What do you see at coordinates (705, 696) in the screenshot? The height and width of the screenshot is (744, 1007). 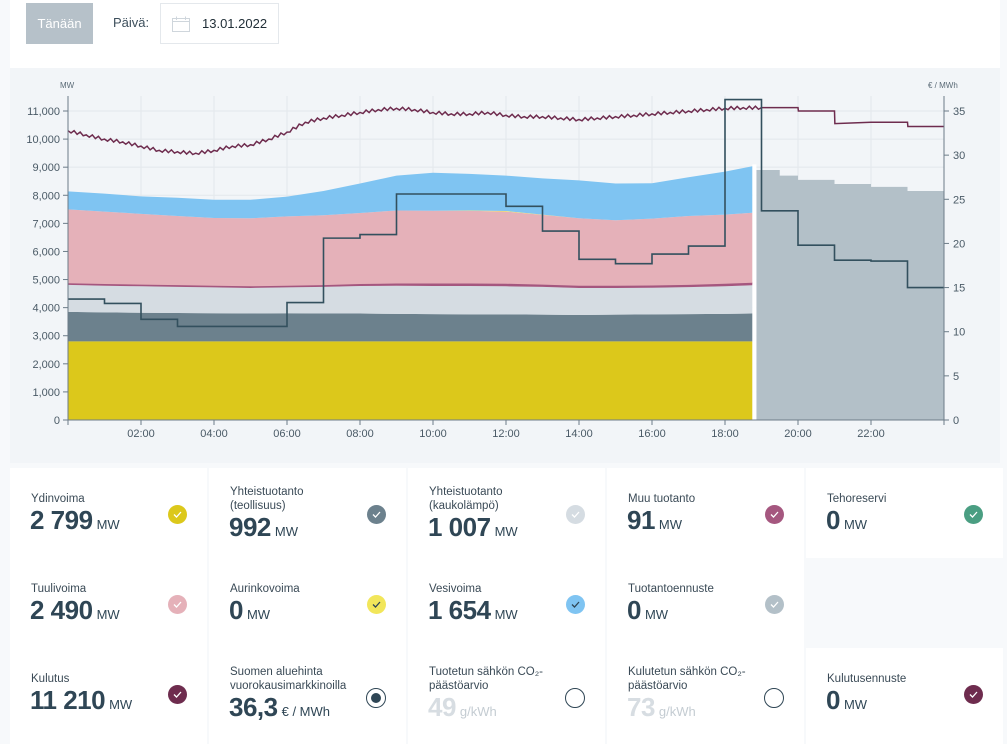 I see `legend-card: Kulutetun sähkön CO₂-päästöarvio 73 g/kWh` at bounding box center [705, 696].